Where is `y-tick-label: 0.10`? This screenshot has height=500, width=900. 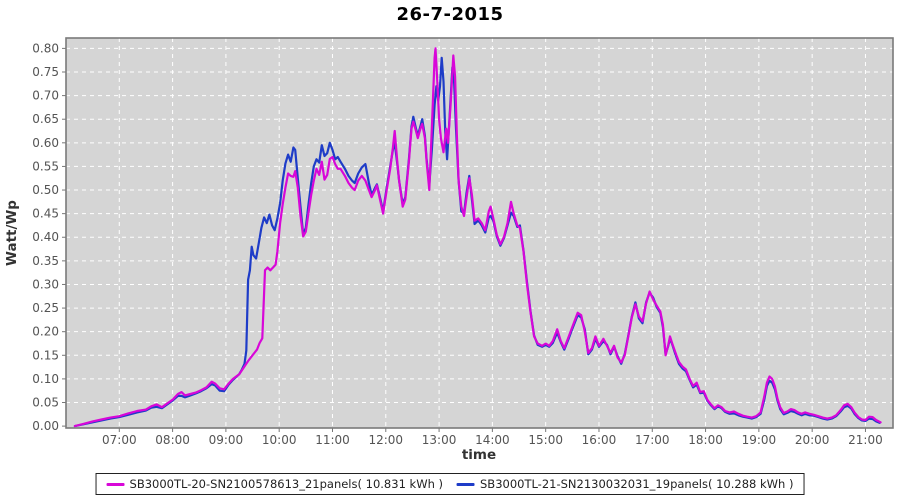
y-tick-label: 0.10 is located at coordinates (45, 379).